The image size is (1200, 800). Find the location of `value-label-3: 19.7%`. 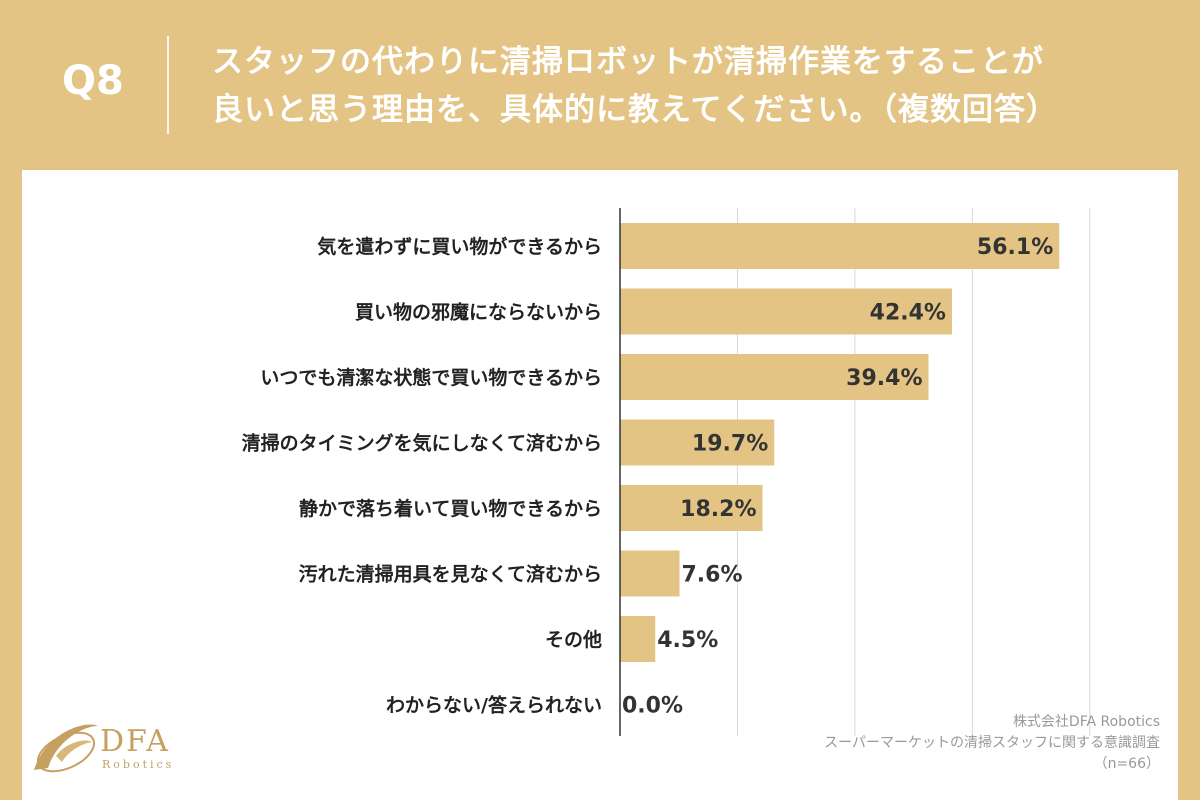

value-label-3: 19.7% is located at coordinates (730, 444).